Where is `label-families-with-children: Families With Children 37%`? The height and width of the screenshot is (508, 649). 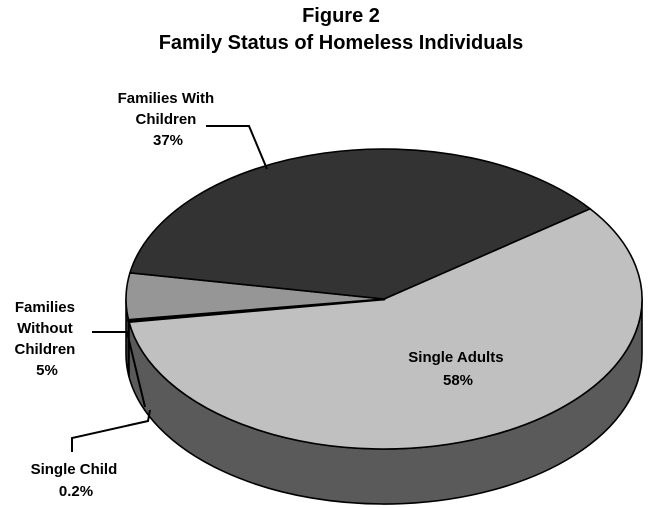 label-families-with-children: Families With Children 37% is located at coordinates (168, 119).